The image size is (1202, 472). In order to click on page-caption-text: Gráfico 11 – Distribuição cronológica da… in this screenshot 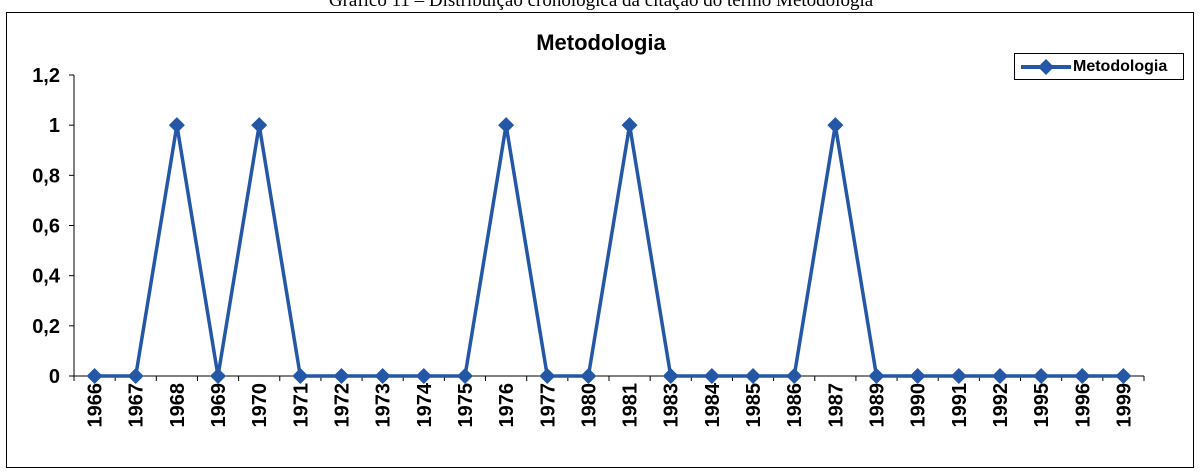, I will do `click(601, 5)`.